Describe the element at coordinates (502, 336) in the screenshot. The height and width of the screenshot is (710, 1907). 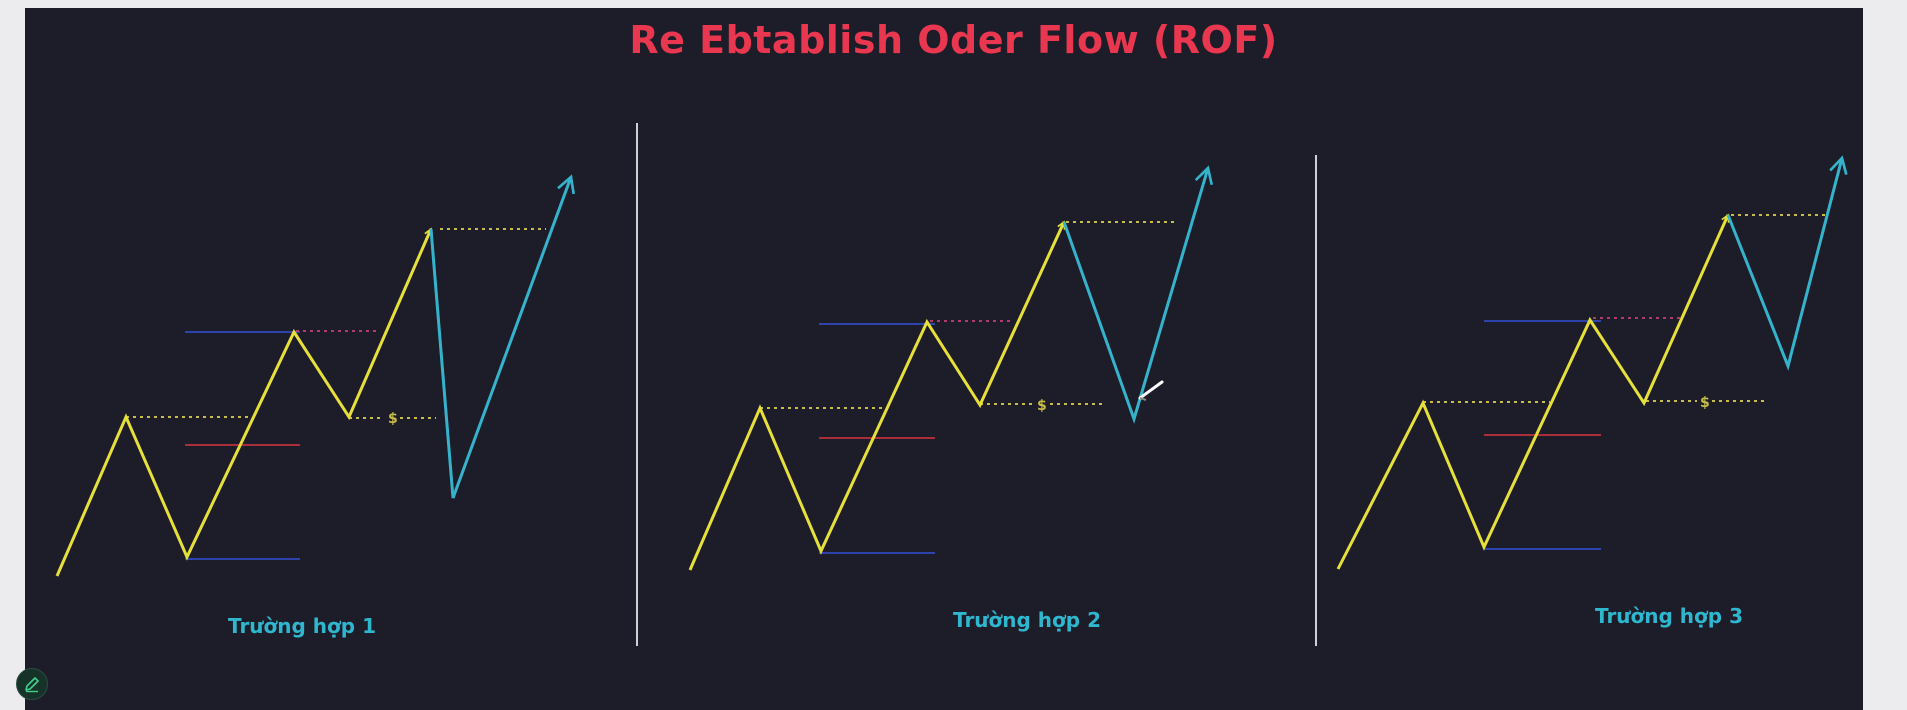
I see `case-1-continuation-leg` at that location.